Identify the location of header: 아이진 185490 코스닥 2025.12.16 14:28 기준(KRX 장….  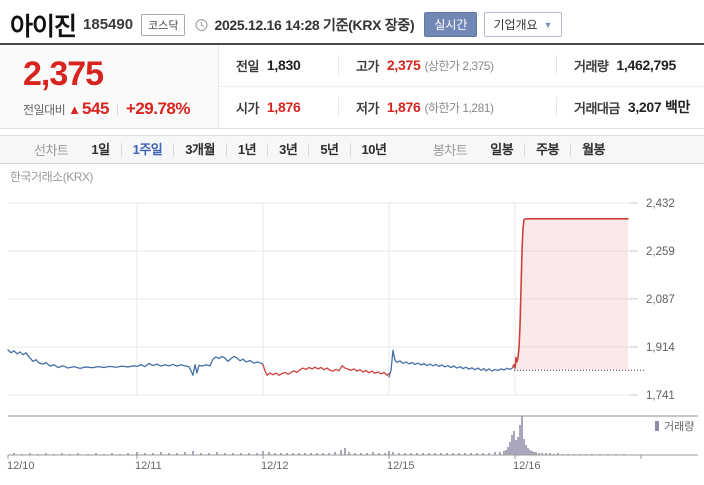
(352, 20).